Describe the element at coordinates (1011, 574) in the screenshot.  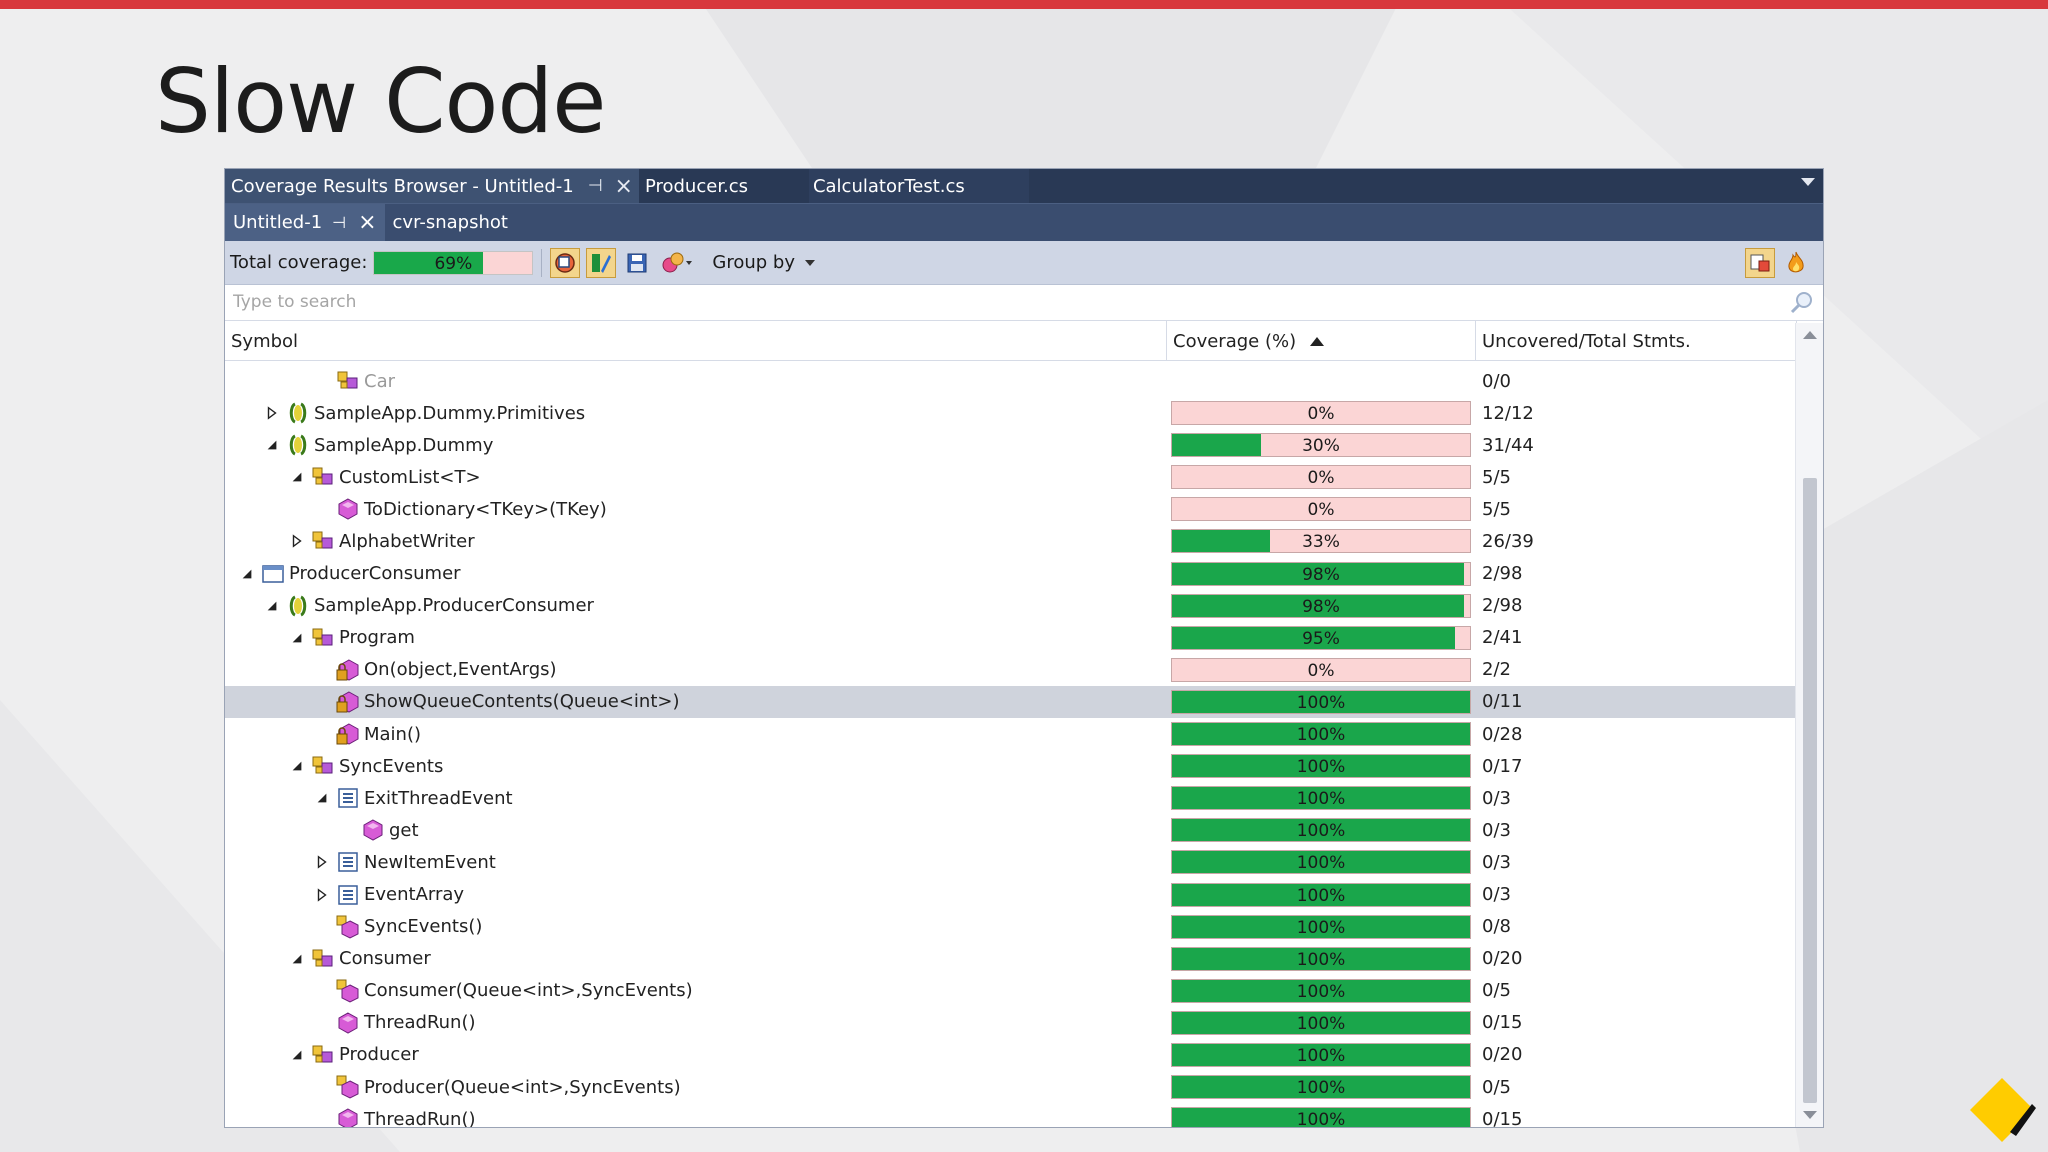
I see `tree-row: ProducerConsumer 98% 2/98` at that location.